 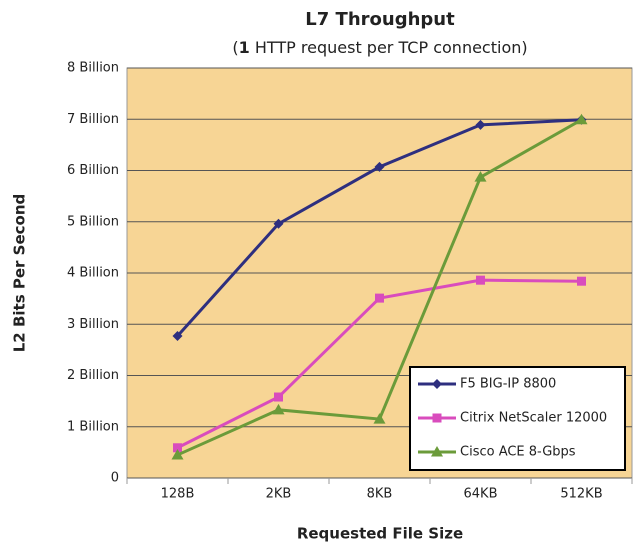 I want to click on x-tick-label: 64KB, so click(x=481, y=494).